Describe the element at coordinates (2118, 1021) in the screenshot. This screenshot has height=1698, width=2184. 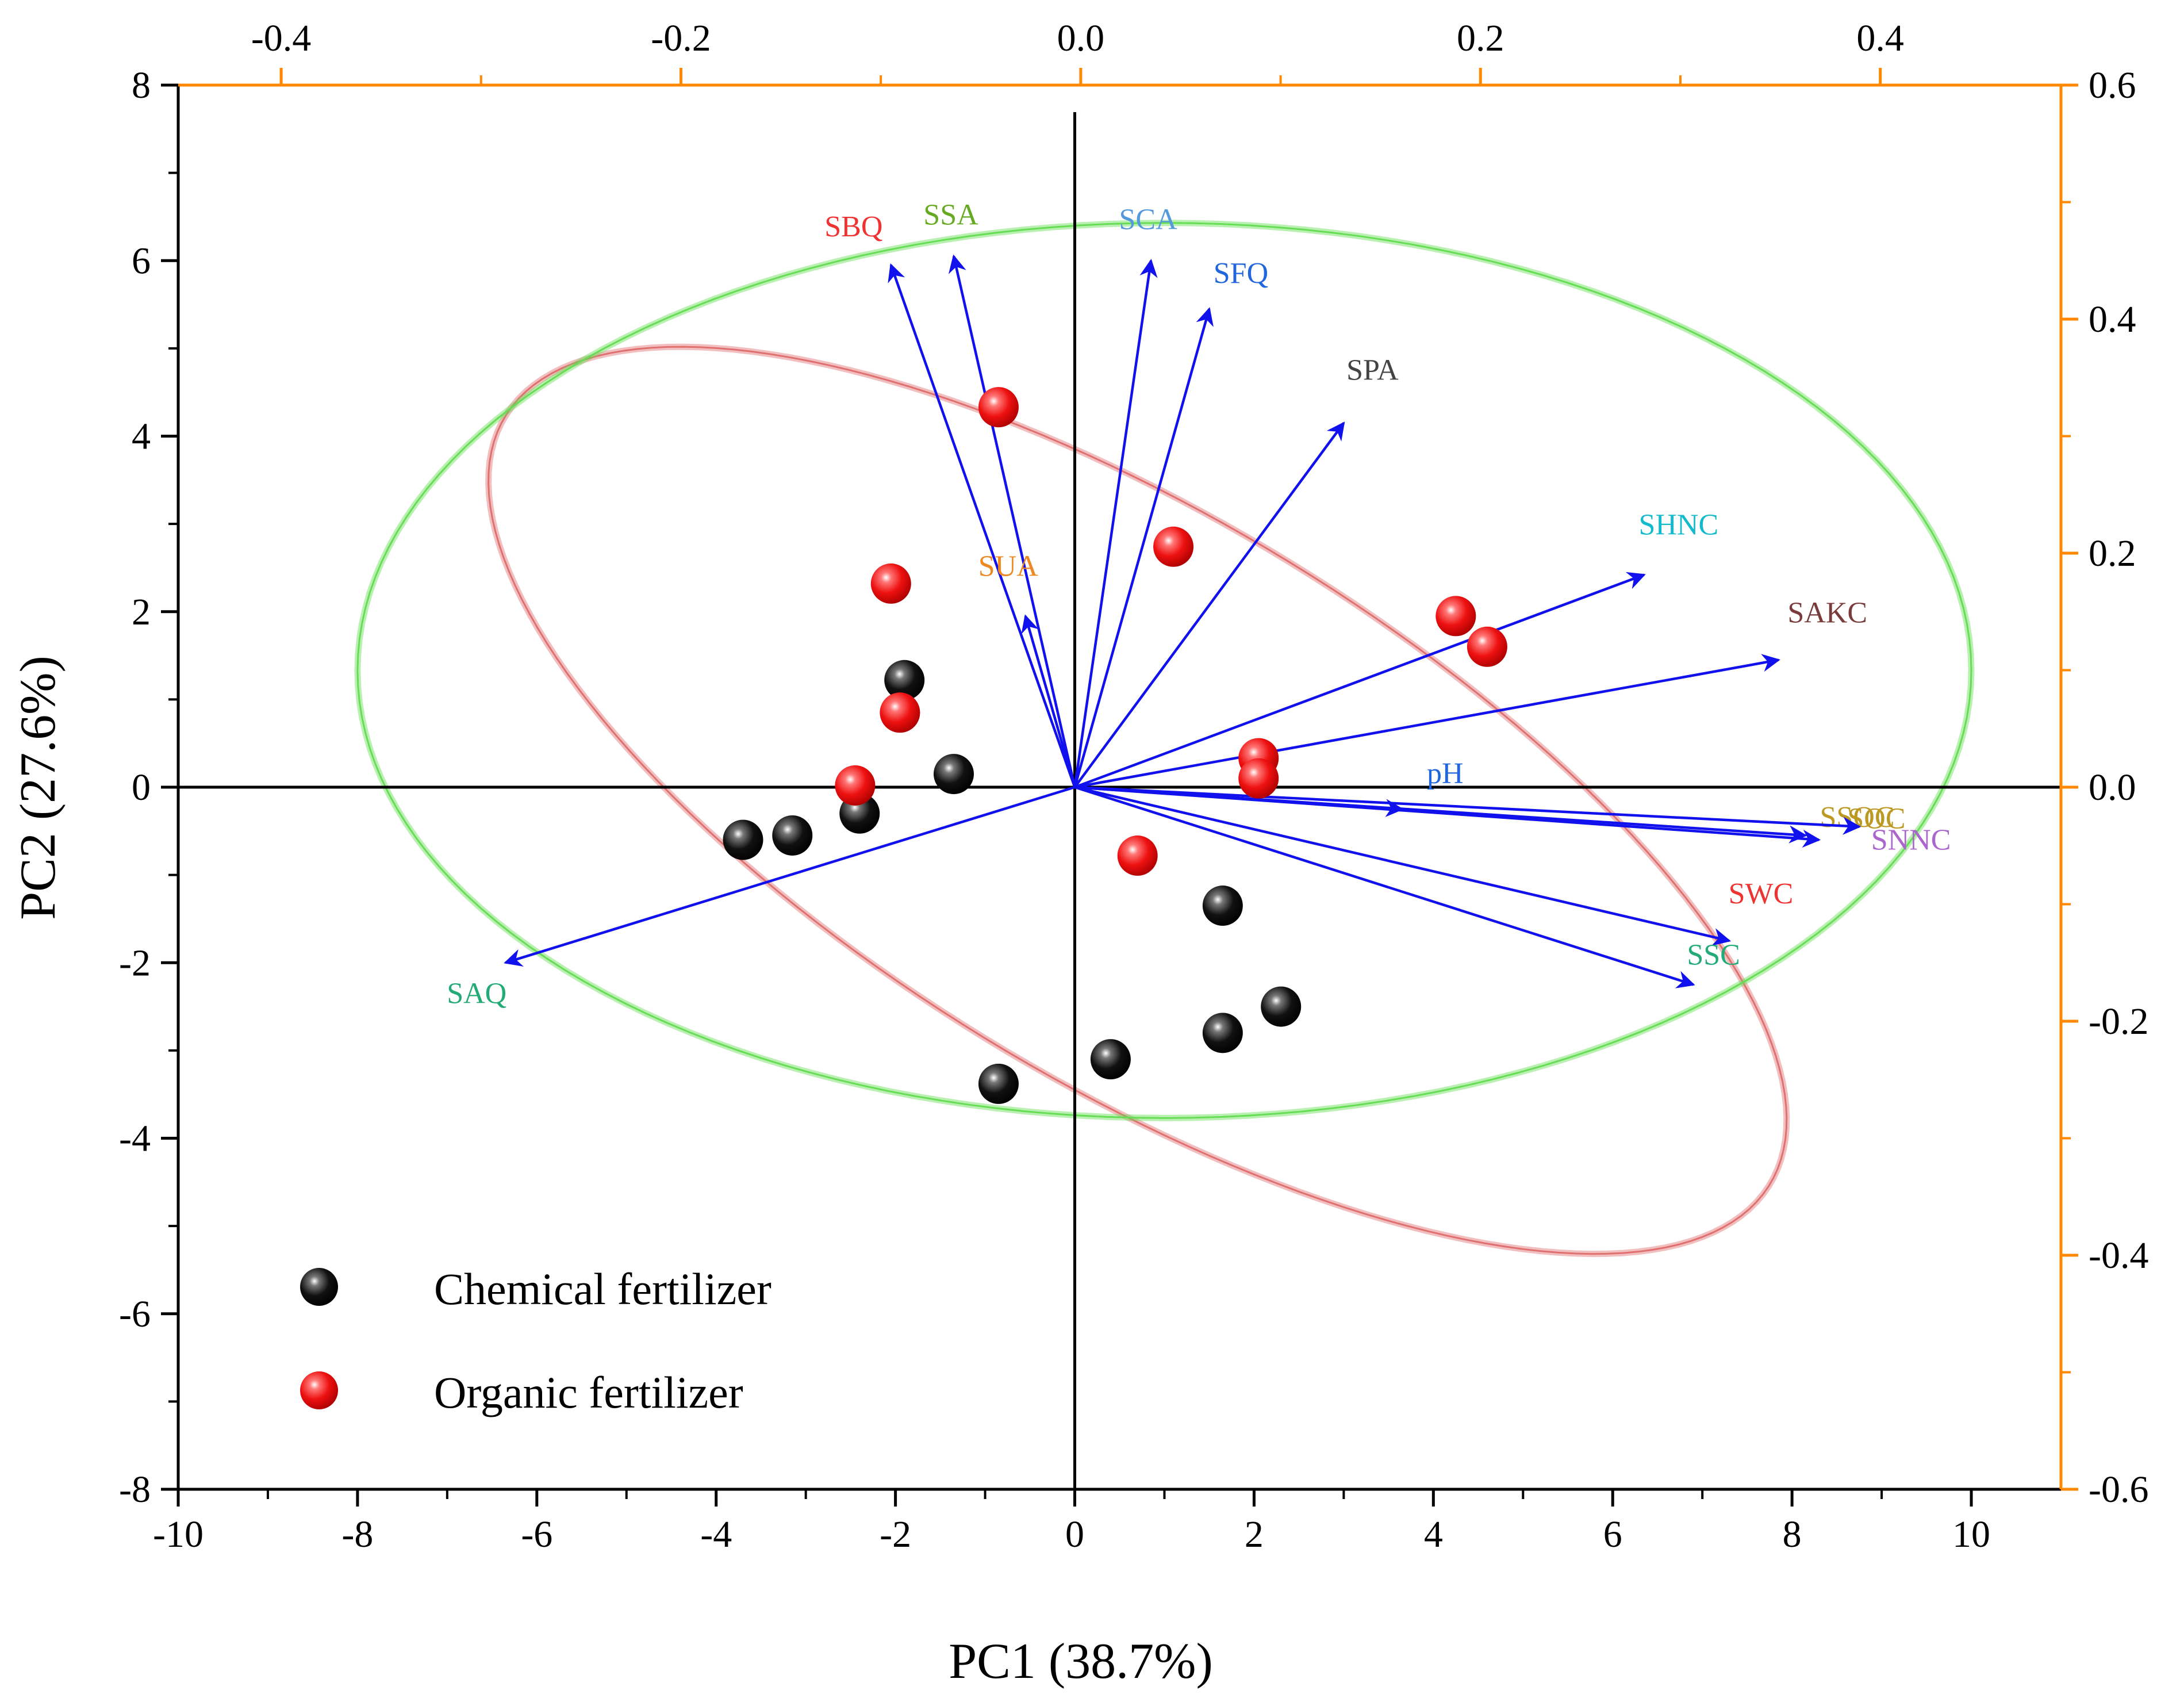
I see `right-tick-label--0.2: -0.2` at that location.